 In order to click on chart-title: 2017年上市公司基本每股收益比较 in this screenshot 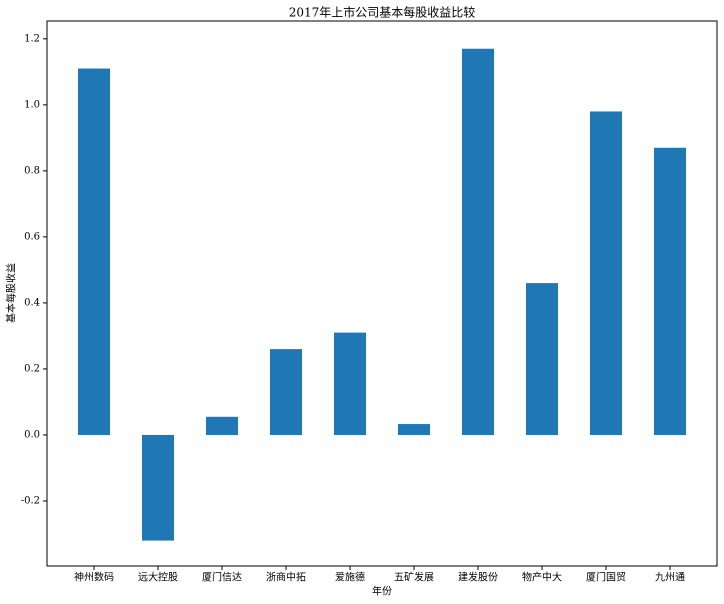, I will do `click(382, 12)`.